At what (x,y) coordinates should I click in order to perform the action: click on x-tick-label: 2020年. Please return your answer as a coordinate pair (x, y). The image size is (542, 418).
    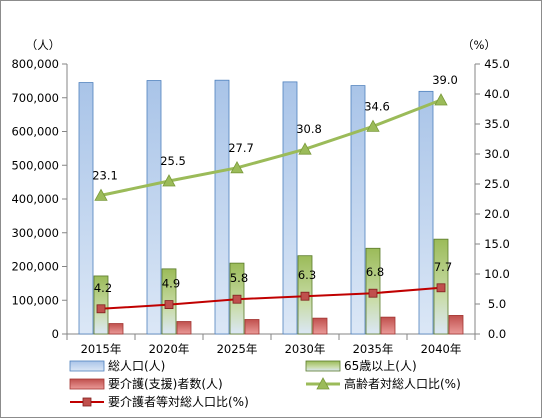
    Looking at the image, I should click on (169, 349).